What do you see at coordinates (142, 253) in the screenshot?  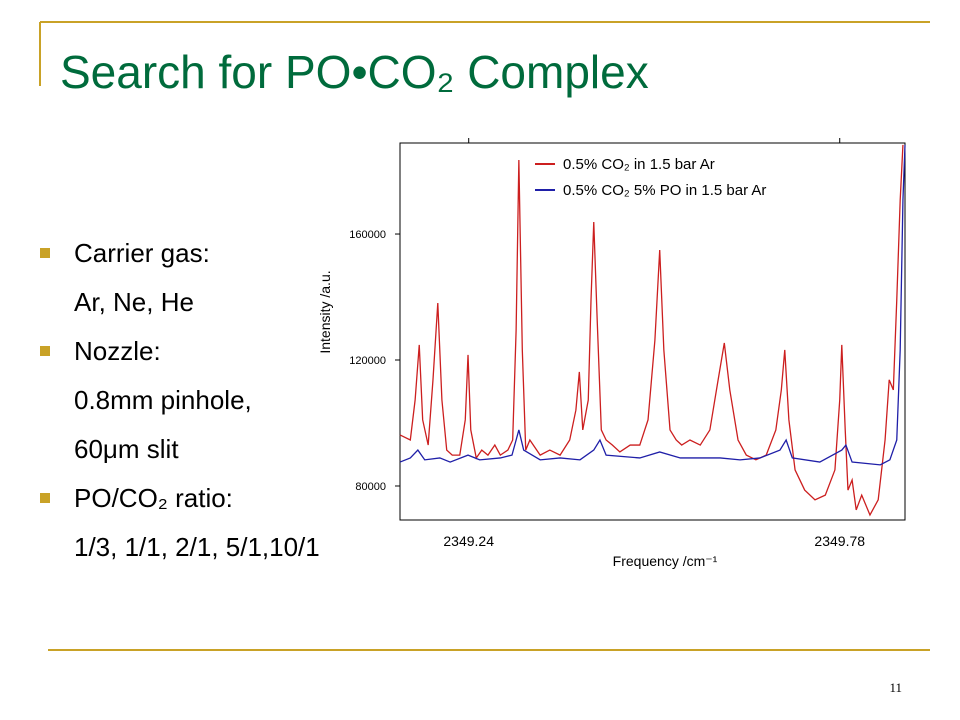 I see `bullet-heading: Carrier gas:` at bounding box center [142, 253].